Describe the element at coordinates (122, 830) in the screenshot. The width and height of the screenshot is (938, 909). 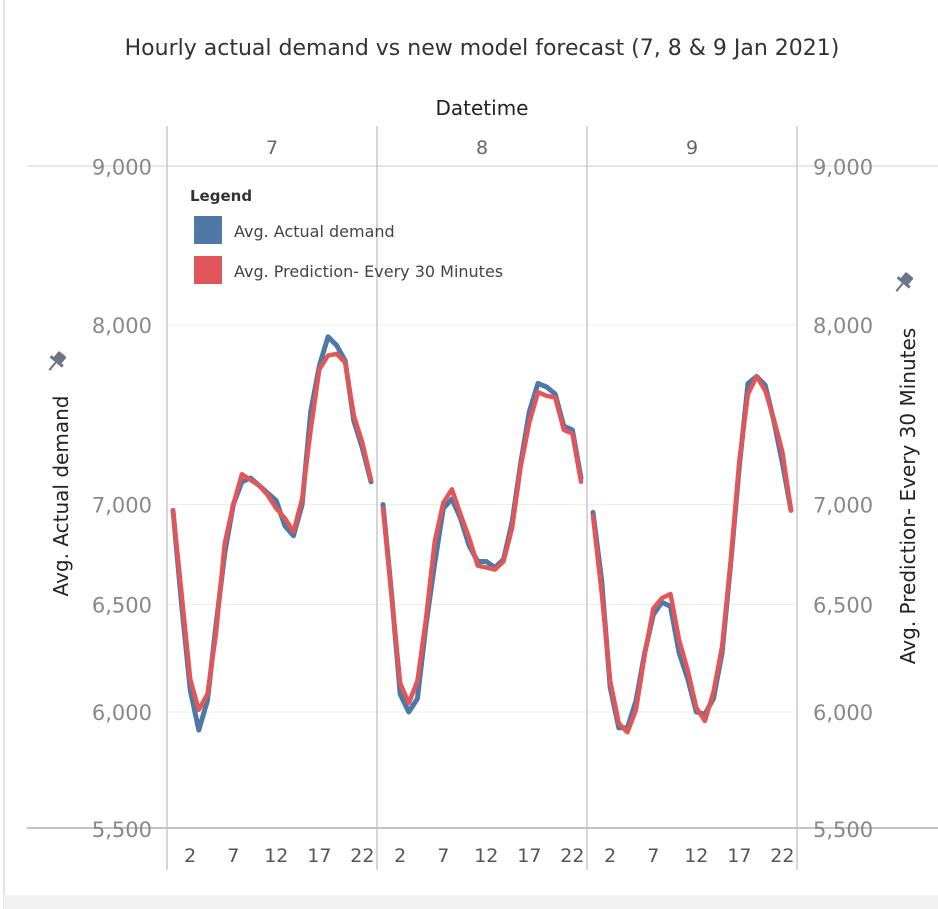
I see `y-tick-label-left: 5,500` at that location.